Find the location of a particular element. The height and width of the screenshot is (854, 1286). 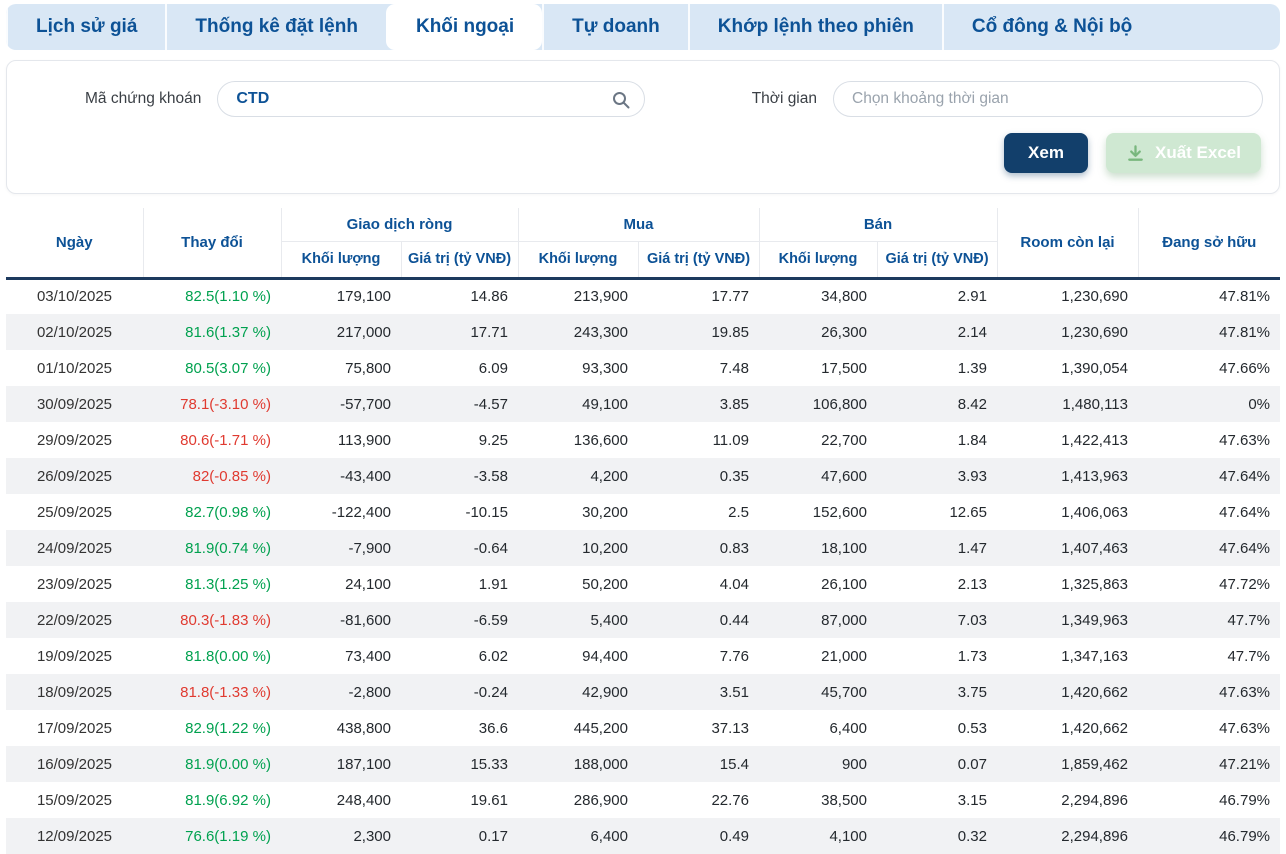

buy-value-cell: 7.48 is located at coordinates (734, 368).